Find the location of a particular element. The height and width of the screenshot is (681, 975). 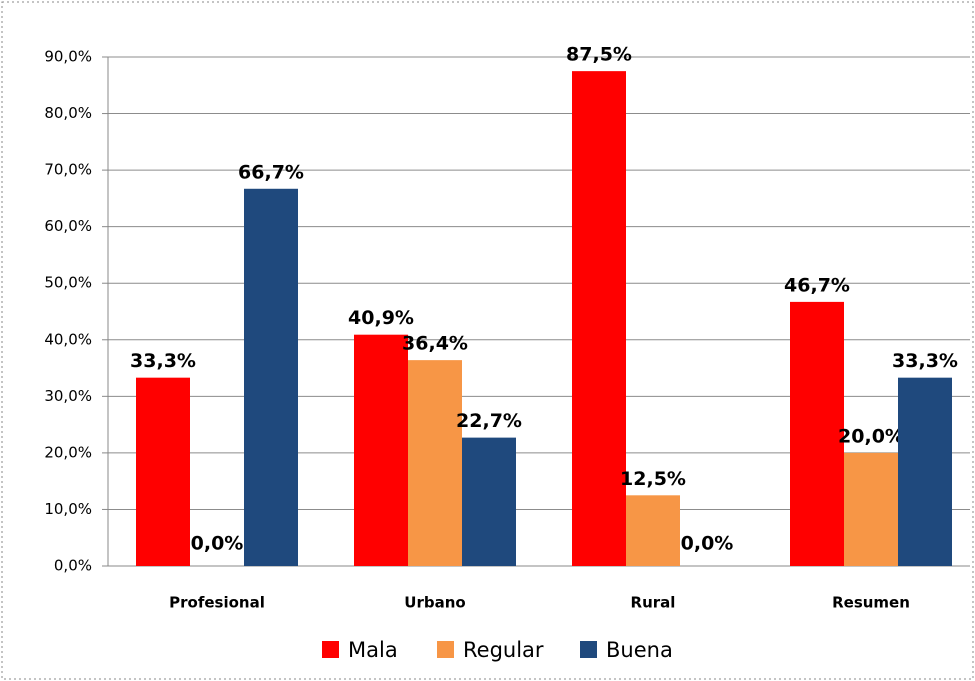

value-label: 40,9% is located at coordinates (381, 318).